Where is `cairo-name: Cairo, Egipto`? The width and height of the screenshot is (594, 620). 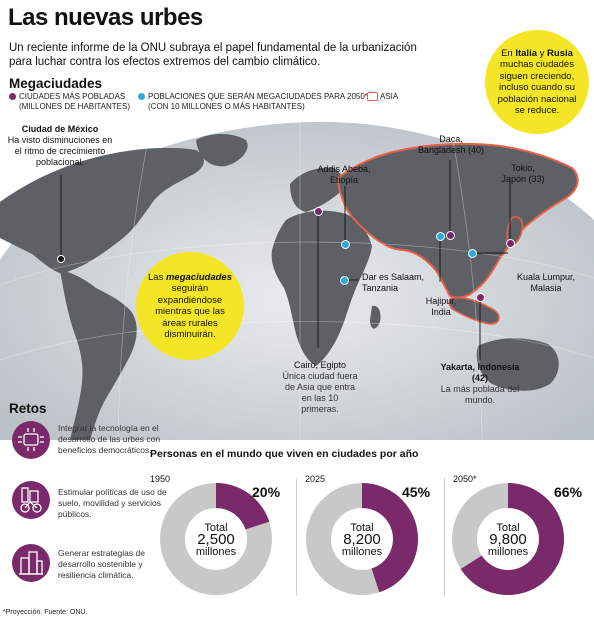 cairo-name: Cairo, Egipto is located at coordinates (320, 365).